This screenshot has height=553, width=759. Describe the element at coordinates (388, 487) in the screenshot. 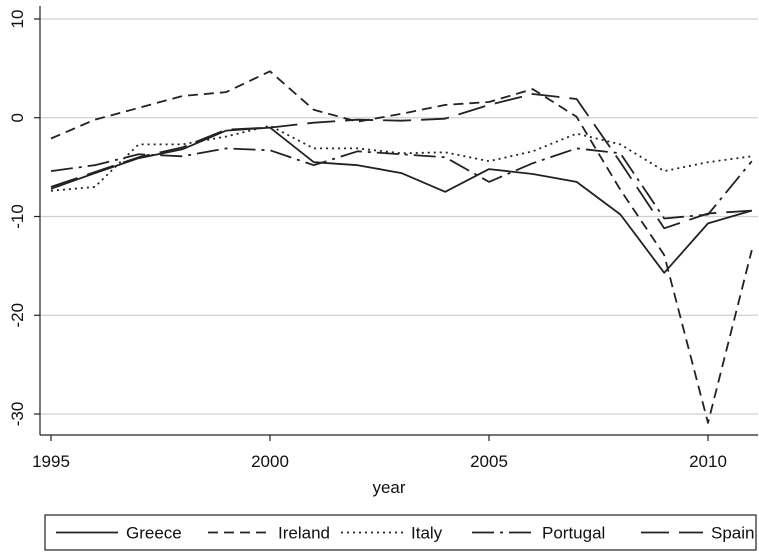

I see `x-axis-title: year` at that location.